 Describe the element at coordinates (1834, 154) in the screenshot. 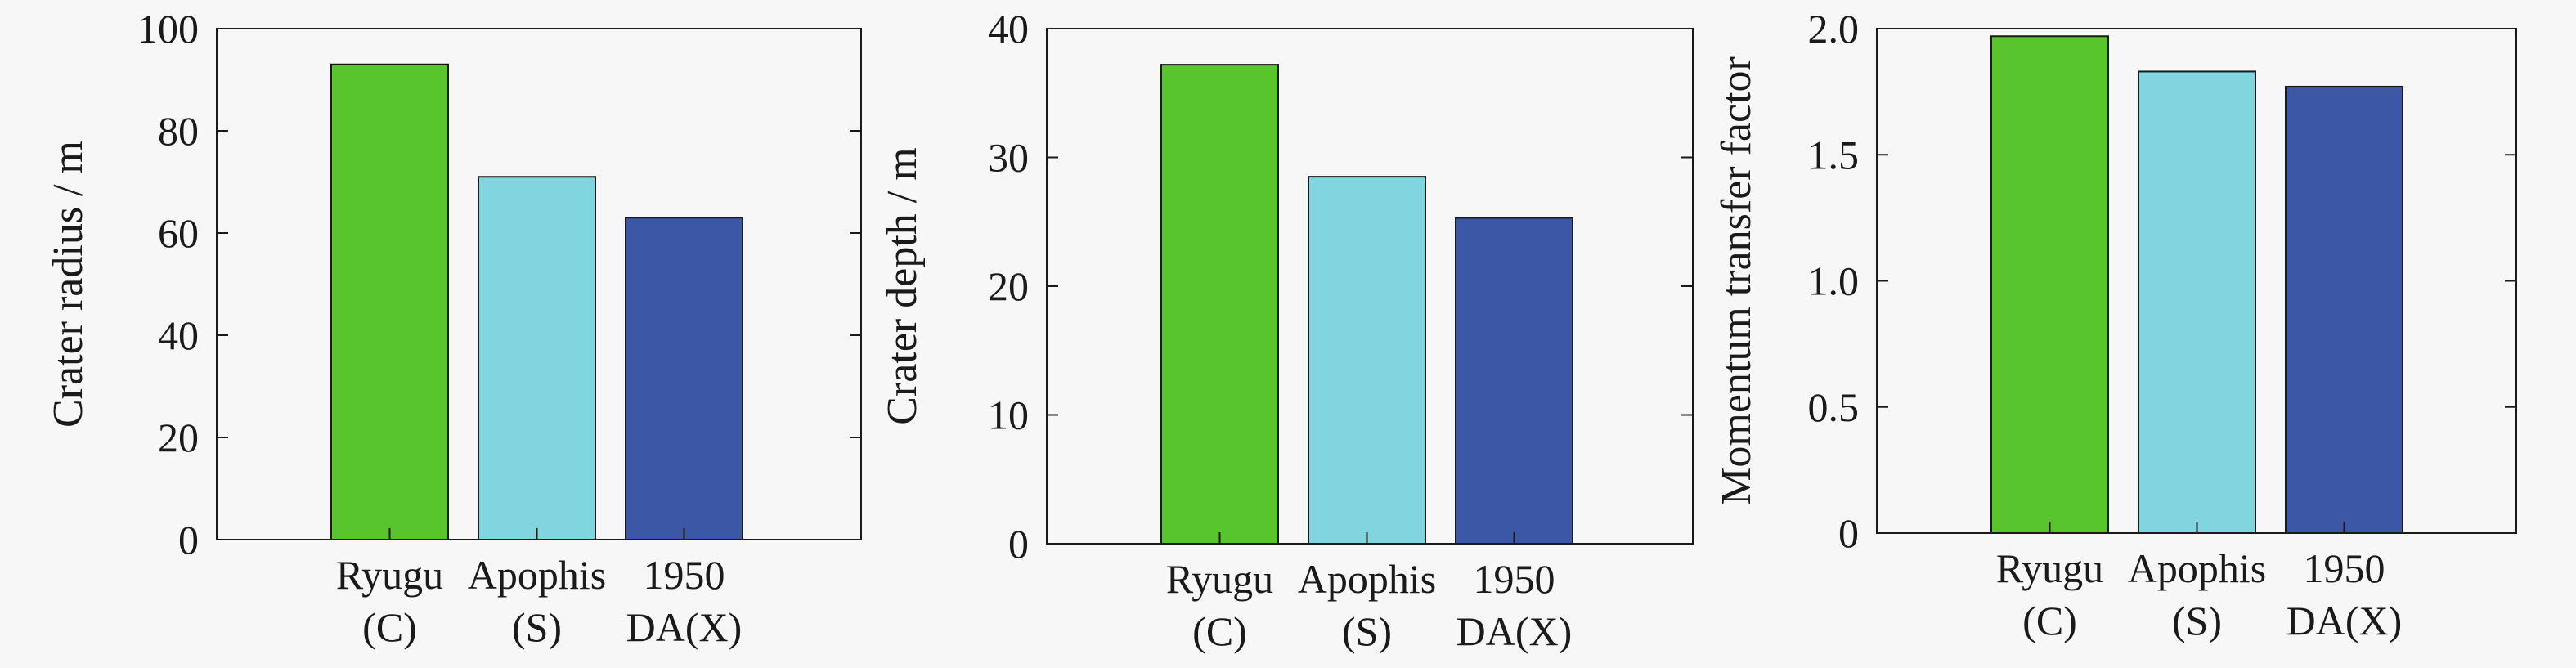

I see `y-tick-label: 1.5` at that location.